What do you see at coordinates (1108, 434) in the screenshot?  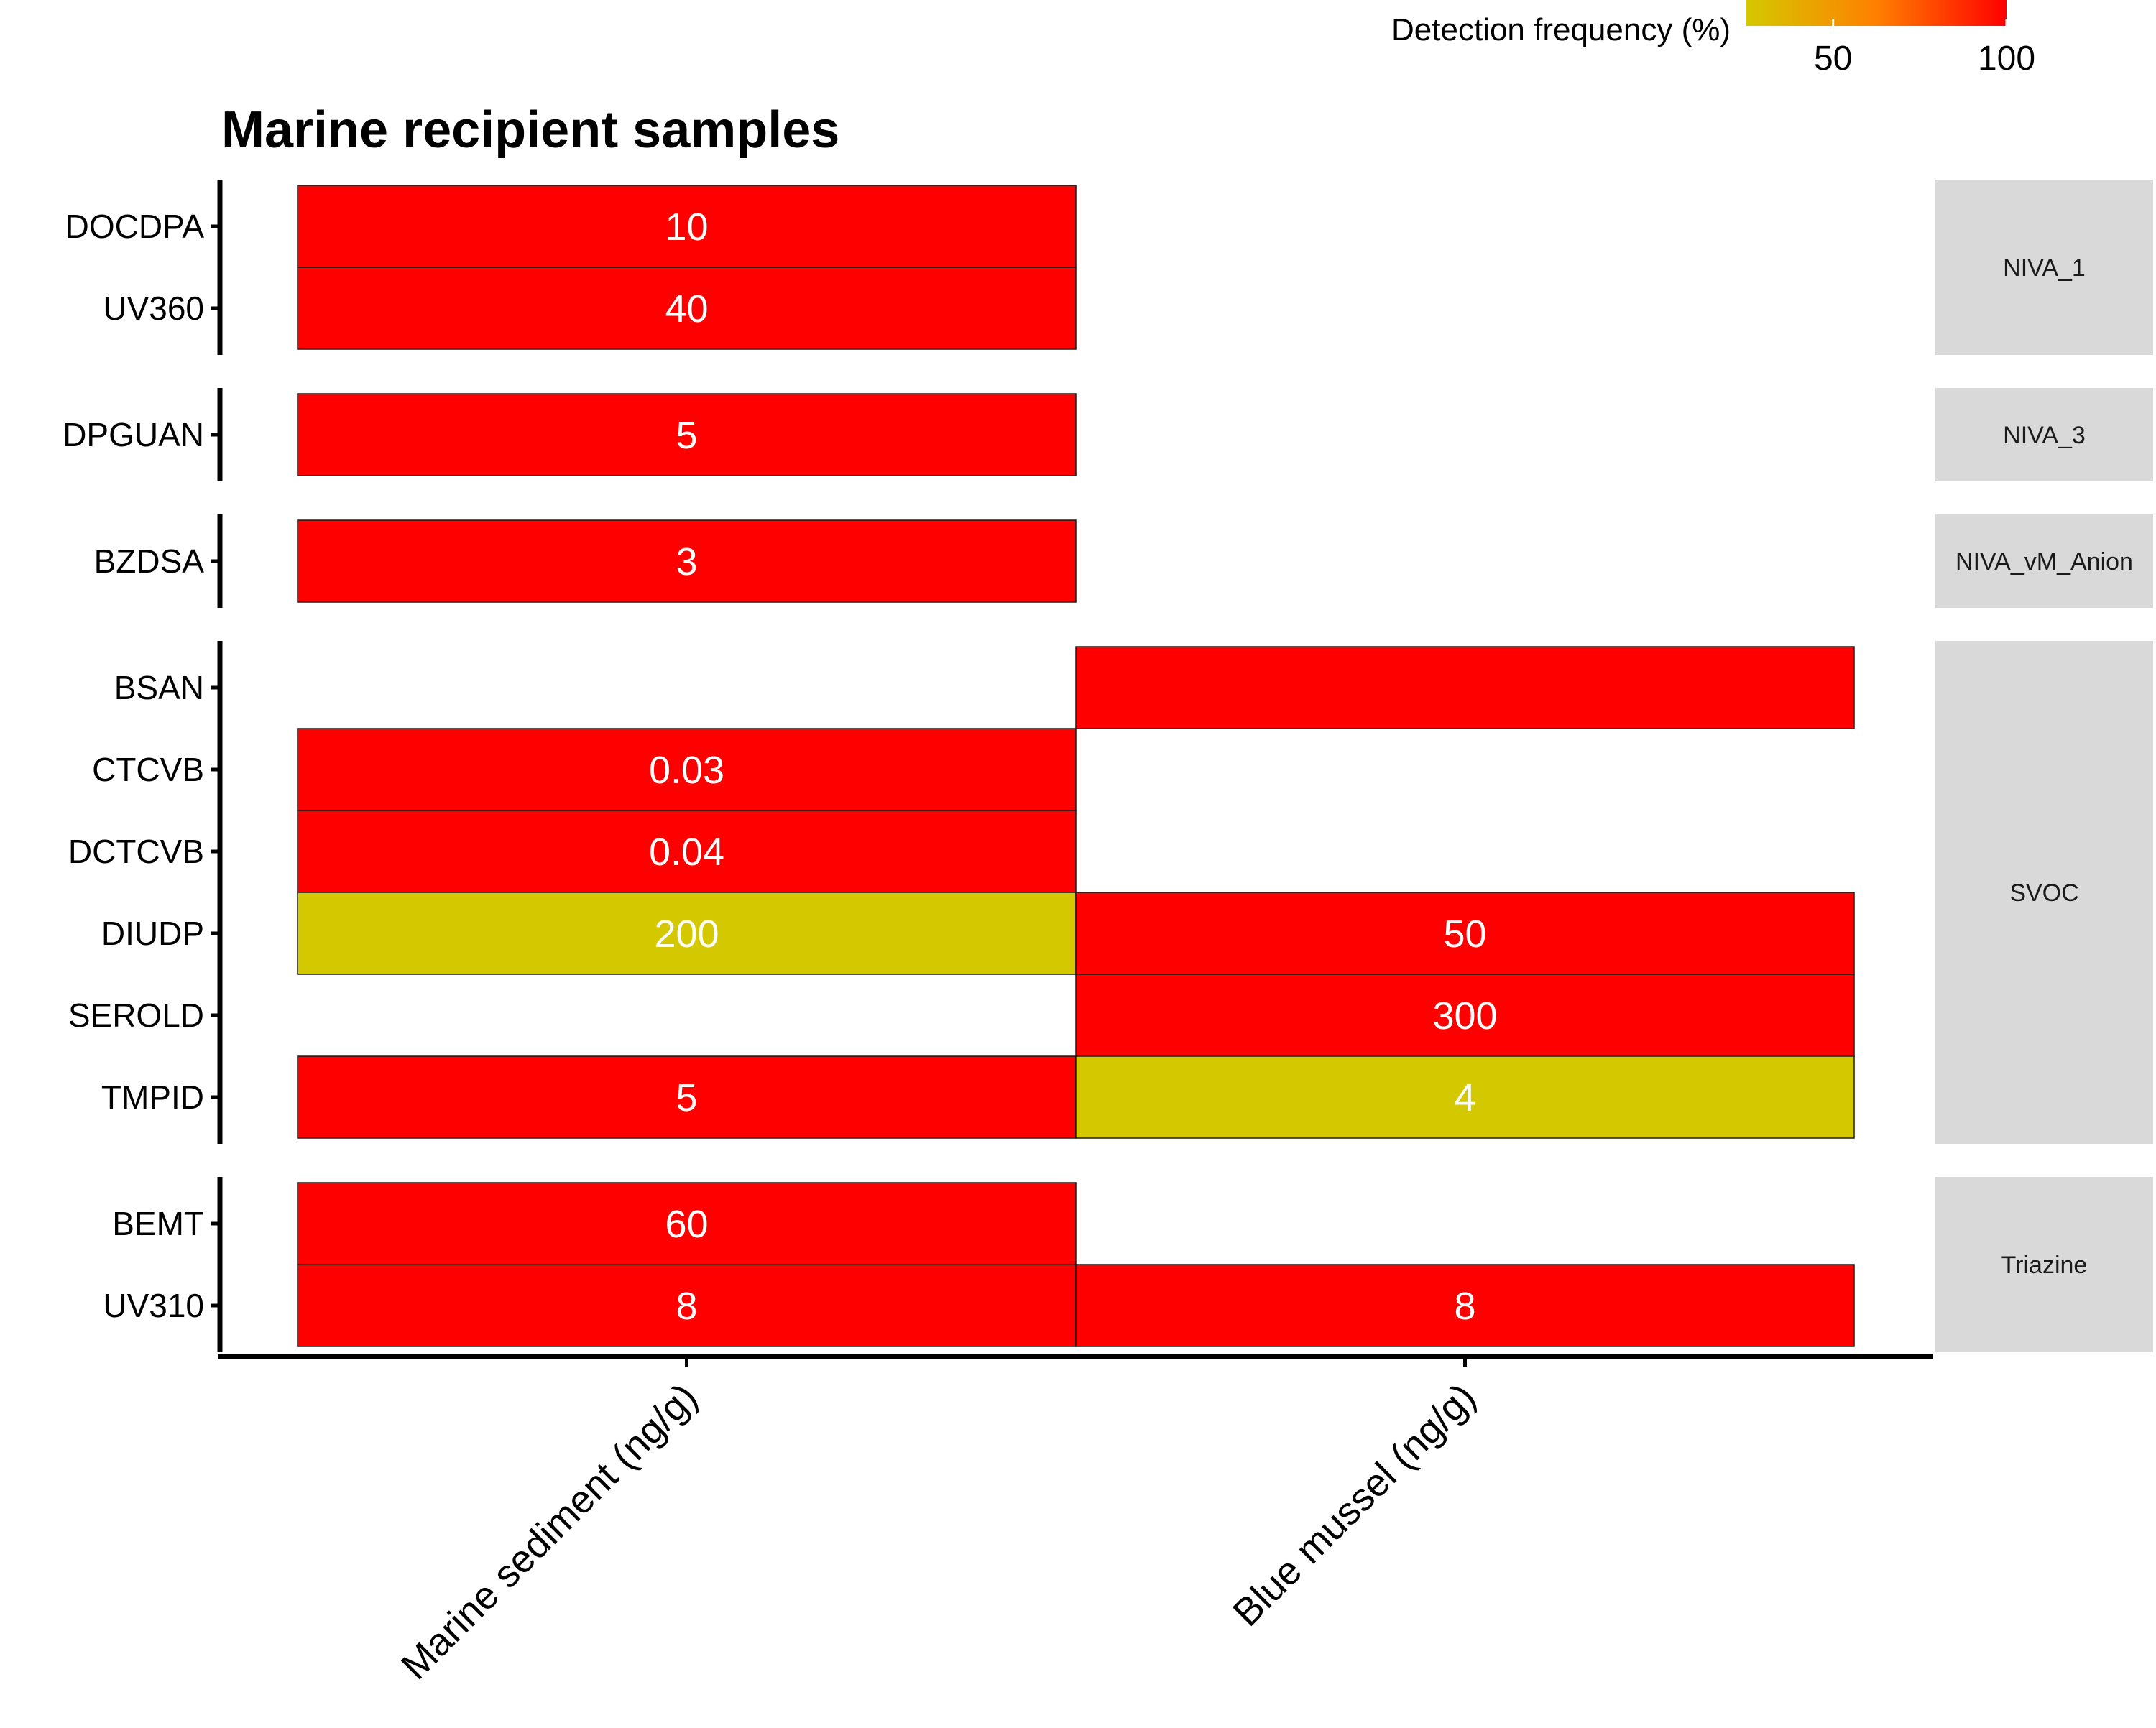 I see `panel-niva-3: NIVA_3 DPGUAN 5` at bounding box center [1108, 434].